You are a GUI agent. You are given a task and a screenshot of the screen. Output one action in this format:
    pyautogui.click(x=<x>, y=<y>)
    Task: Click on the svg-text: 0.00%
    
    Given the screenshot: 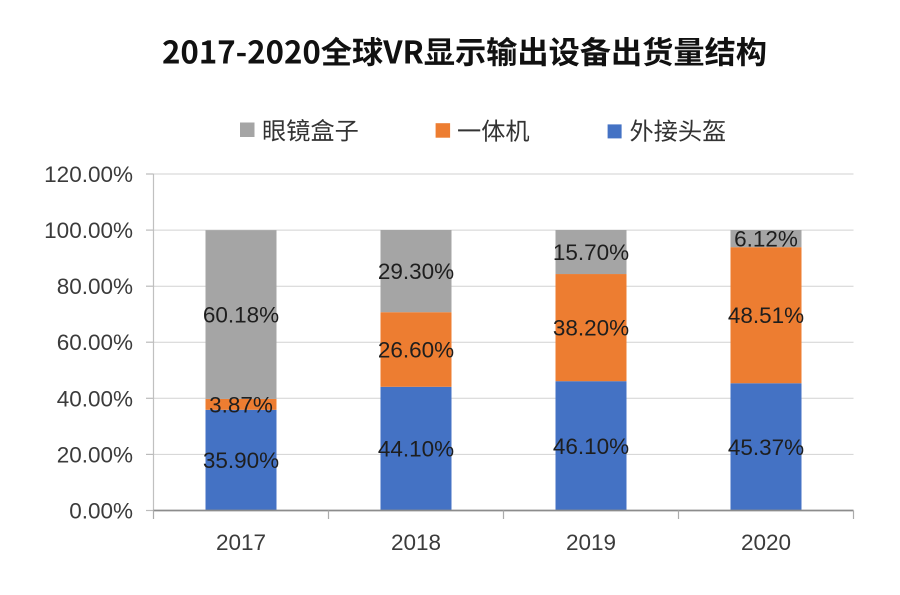 What is the action you would take?
    pyautogui.click(x=101, y=511)
    